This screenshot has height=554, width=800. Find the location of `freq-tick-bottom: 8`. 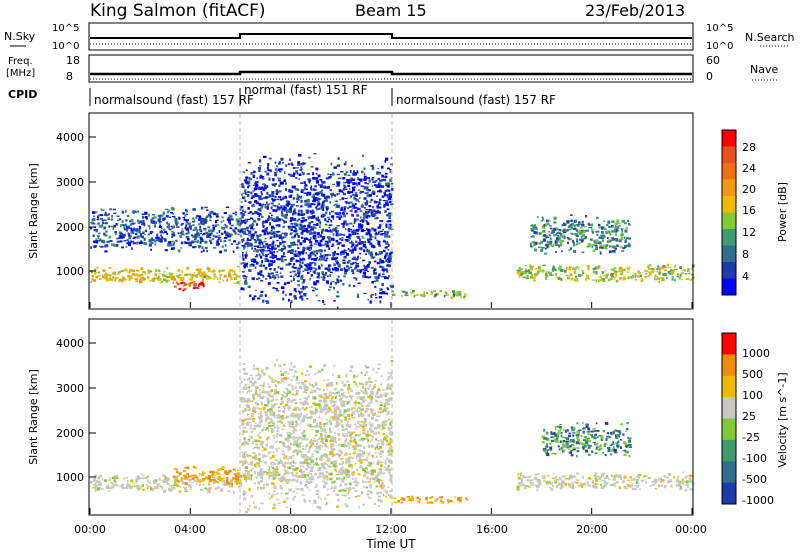

freq-tick-bottom: 8 is located at coordinates (69, 76).